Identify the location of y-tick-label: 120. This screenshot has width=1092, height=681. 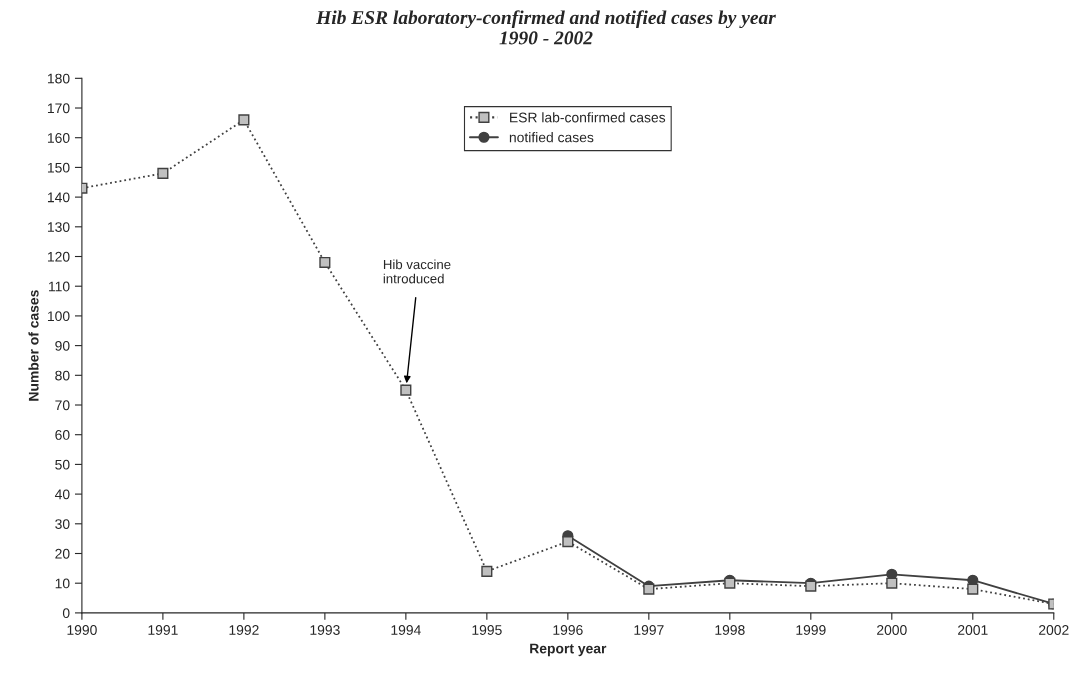
(58, 256).